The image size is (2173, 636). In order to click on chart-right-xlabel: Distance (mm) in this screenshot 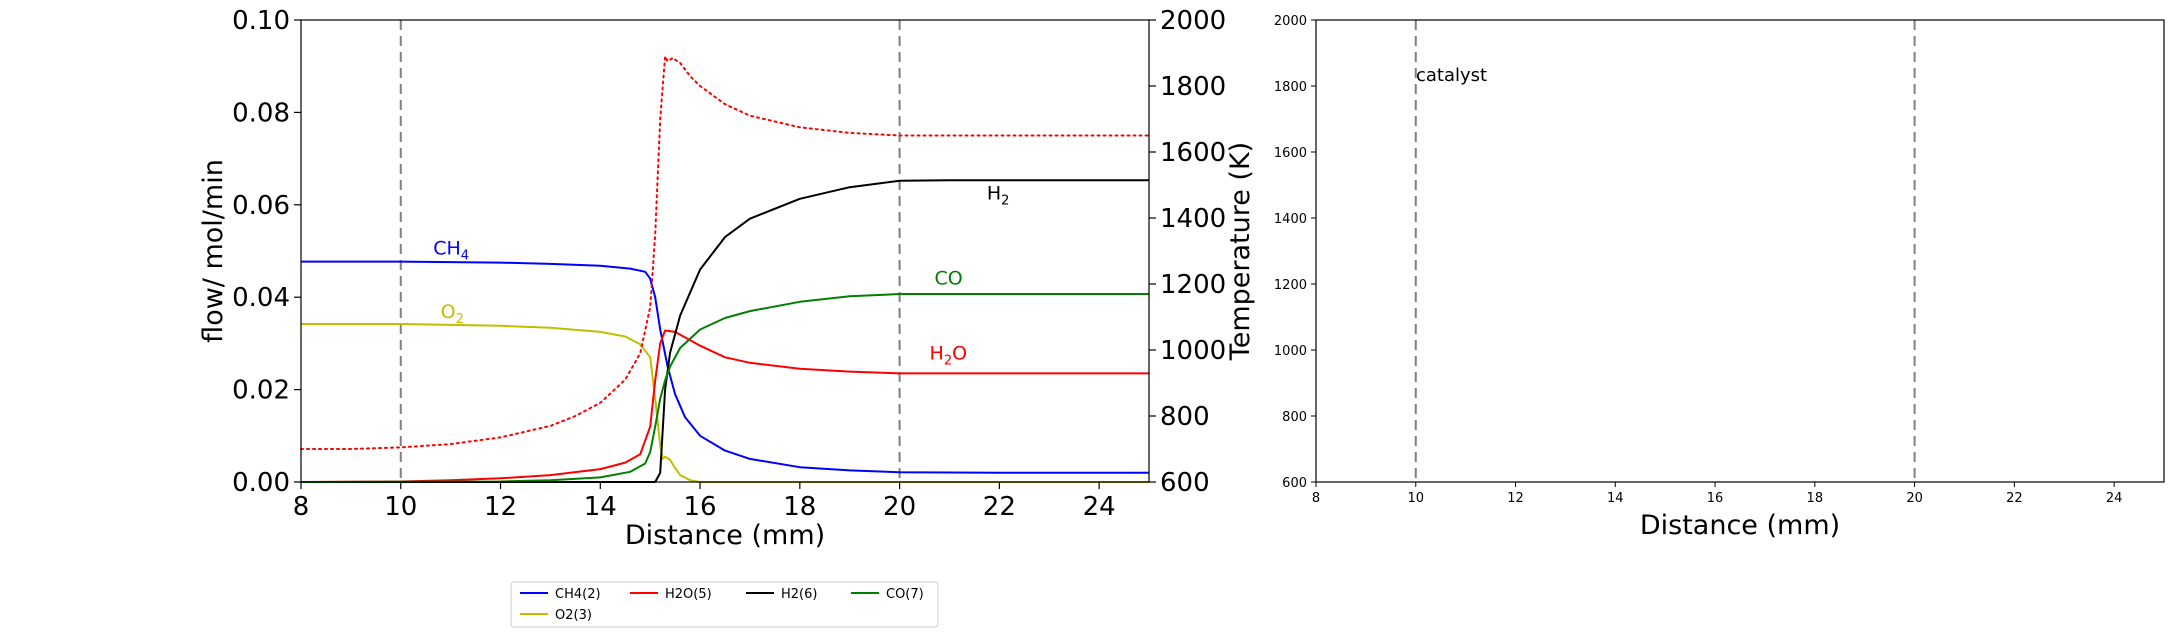, I will do `click(1740, 525)`.